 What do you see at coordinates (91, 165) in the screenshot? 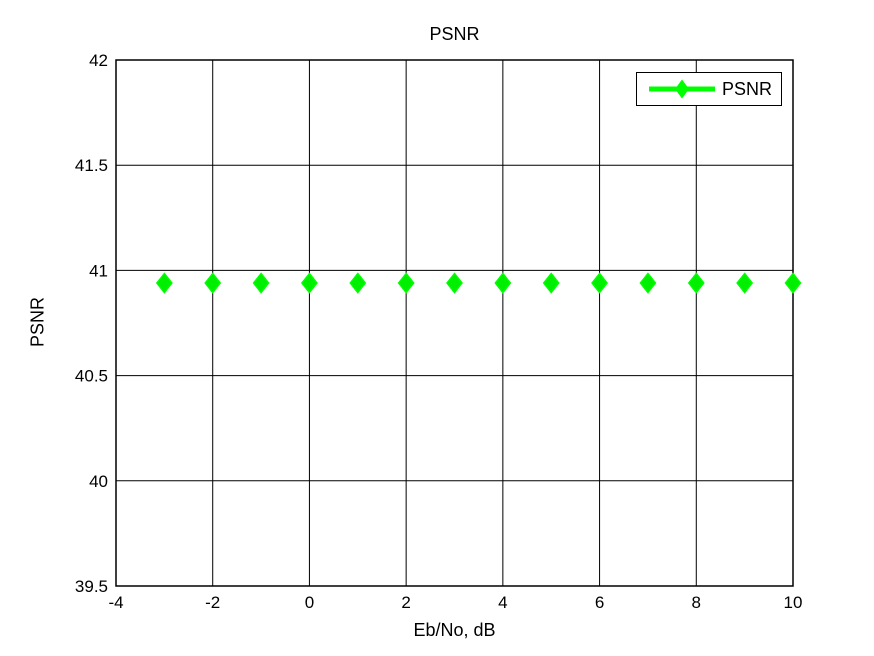
I see `y-tick-label: 41.5` at bounding box center [91, 165].